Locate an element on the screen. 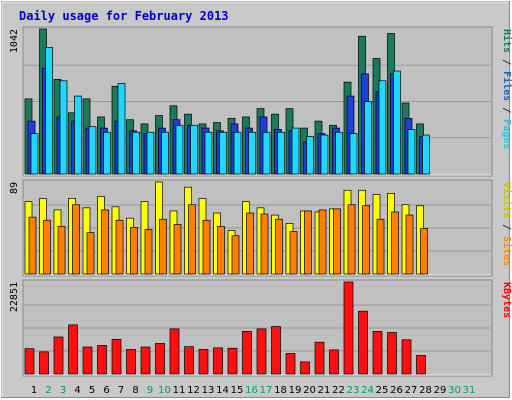 The height and width of the screenshot is (400, 512). x-tick-label: 12 is located at coordinates (193, 390).